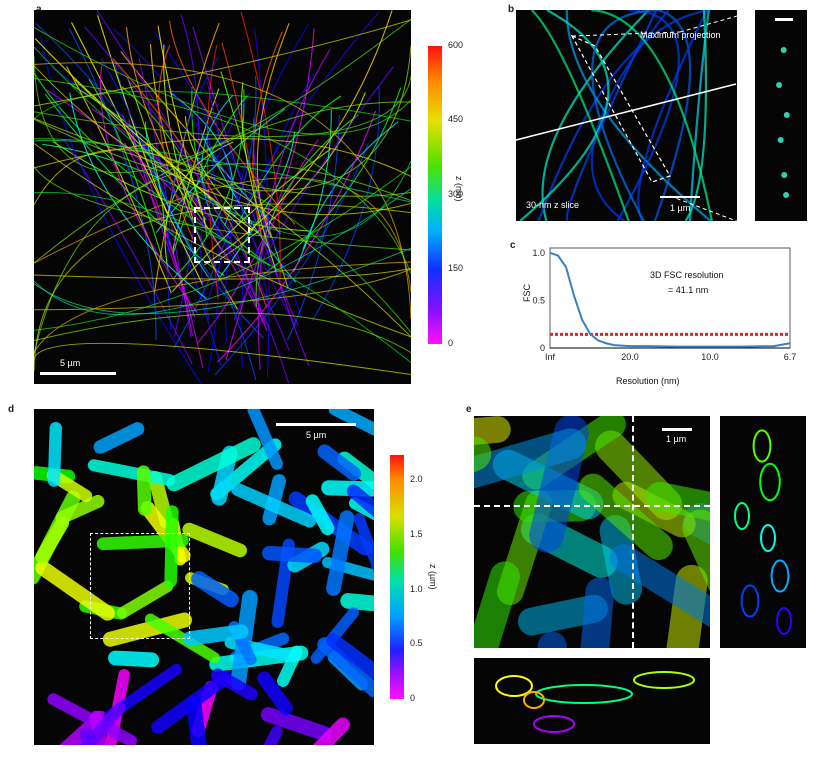  Describe the element at coordinates (790, 357) in the screenshot. I see `fsc-xtick: 6.7` at that location.